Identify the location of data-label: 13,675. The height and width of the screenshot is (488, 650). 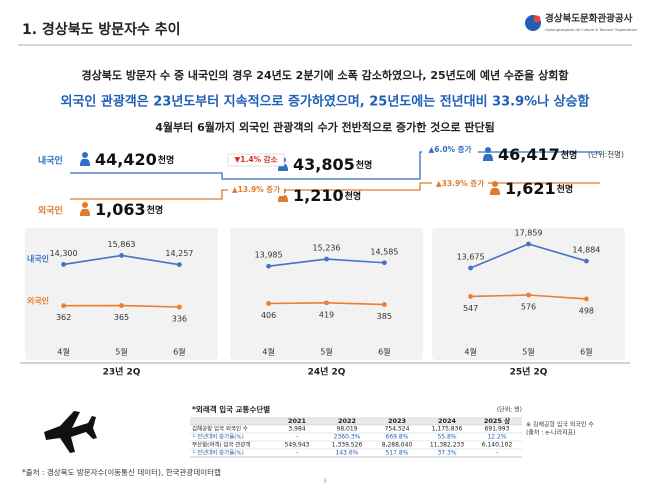
(471, 257).